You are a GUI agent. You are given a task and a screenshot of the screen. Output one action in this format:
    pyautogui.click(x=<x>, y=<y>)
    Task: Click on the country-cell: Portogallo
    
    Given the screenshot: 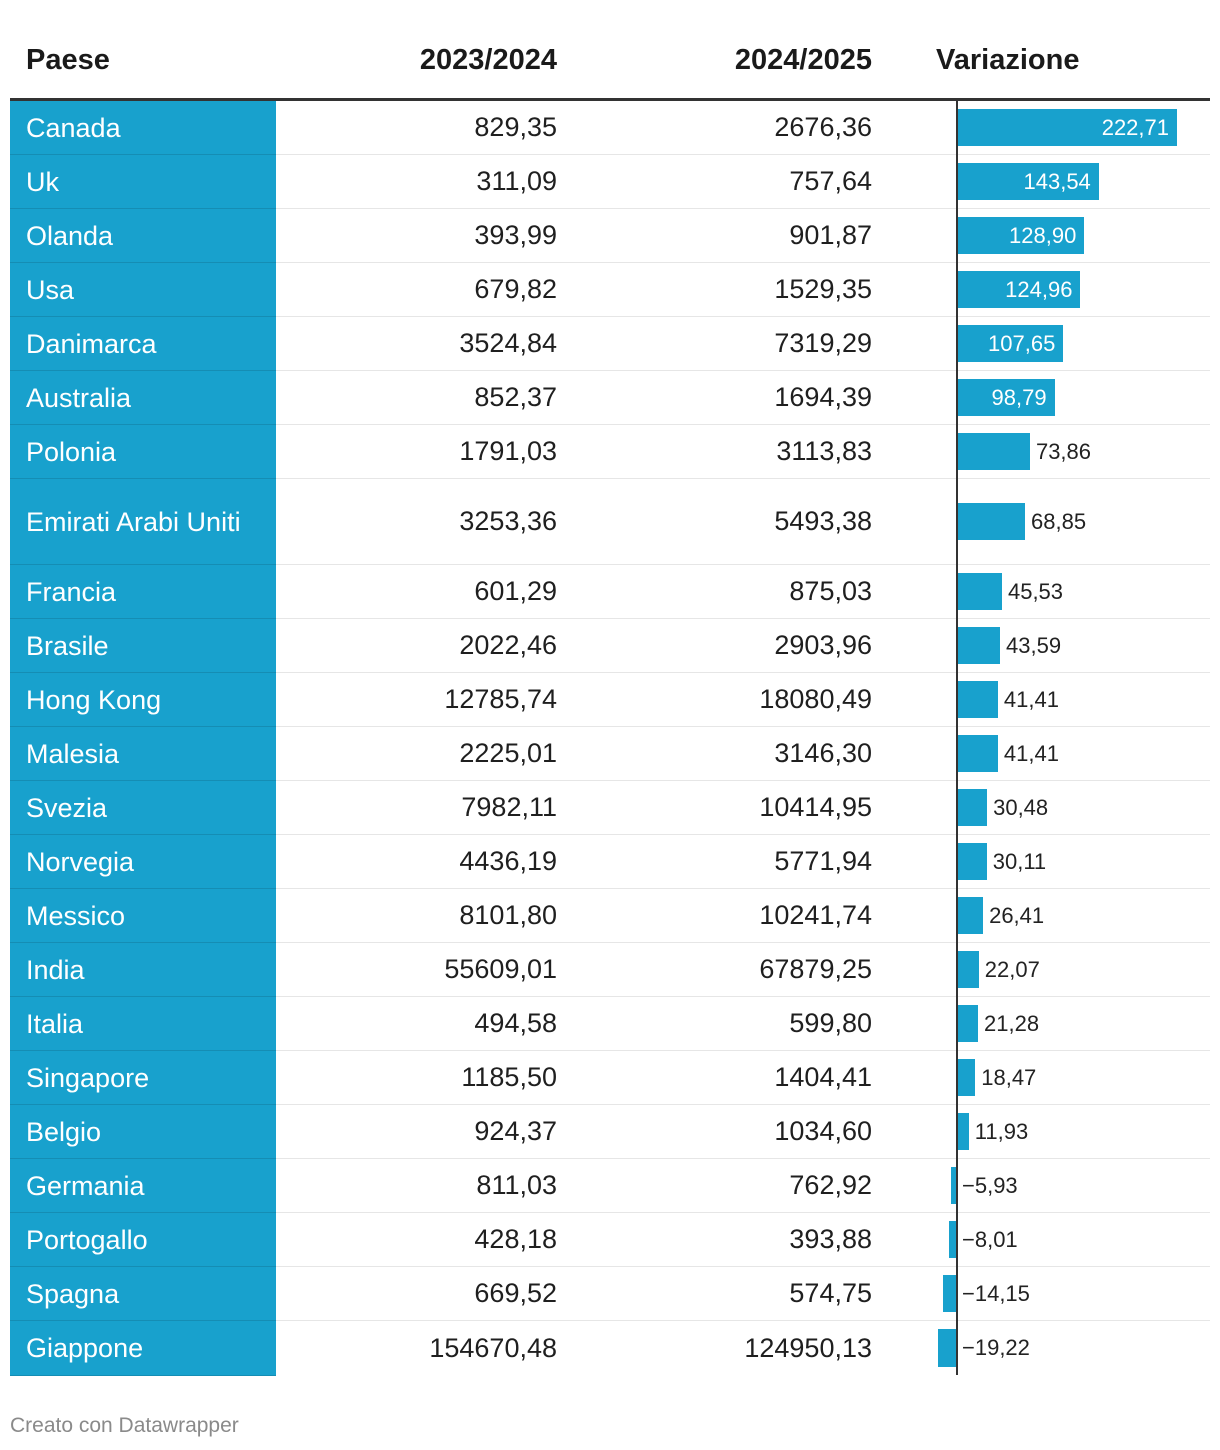 What is the action you would take?
    pyautogui.click(x=143, y=1240)
    